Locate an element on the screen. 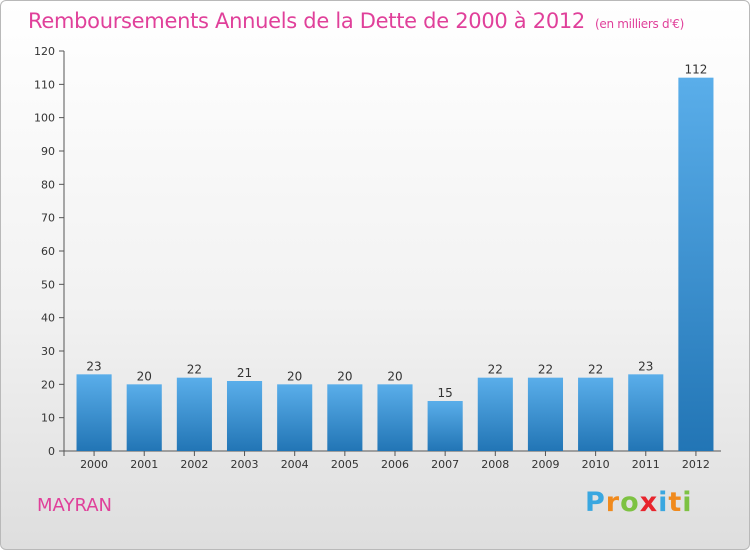  y-tick-label: 100 is located at coordinates (44, 118).